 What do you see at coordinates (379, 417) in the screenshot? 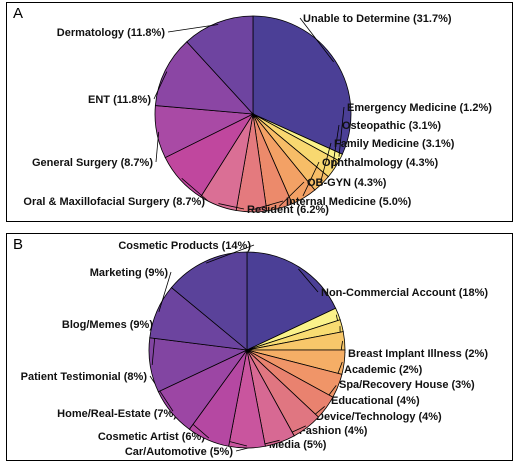
I see `slice-label: Device/Technology (4%)` at bounding box center [379, 417].